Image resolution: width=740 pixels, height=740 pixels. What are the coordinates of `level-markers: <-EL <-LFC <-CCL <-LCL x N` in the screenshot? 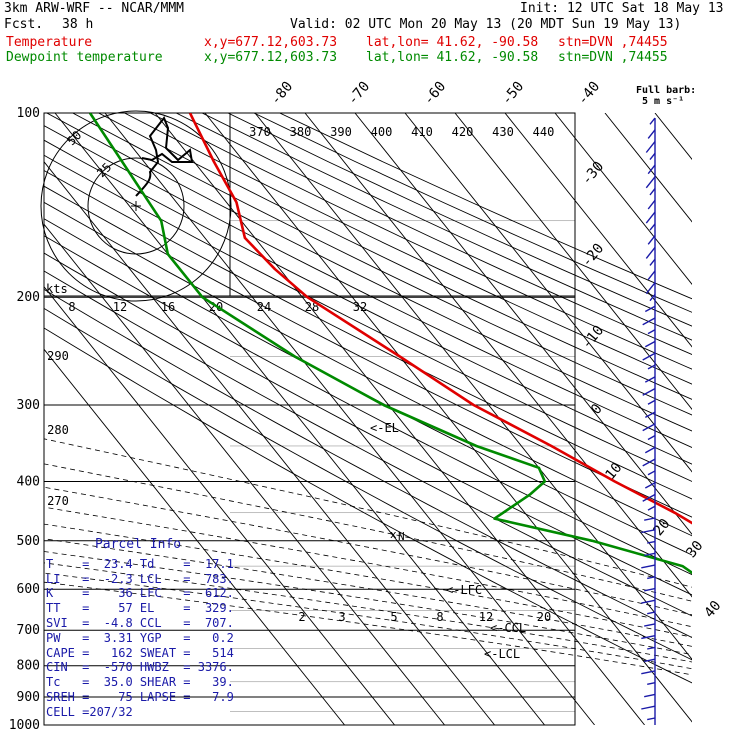 It's located at (448, 541).